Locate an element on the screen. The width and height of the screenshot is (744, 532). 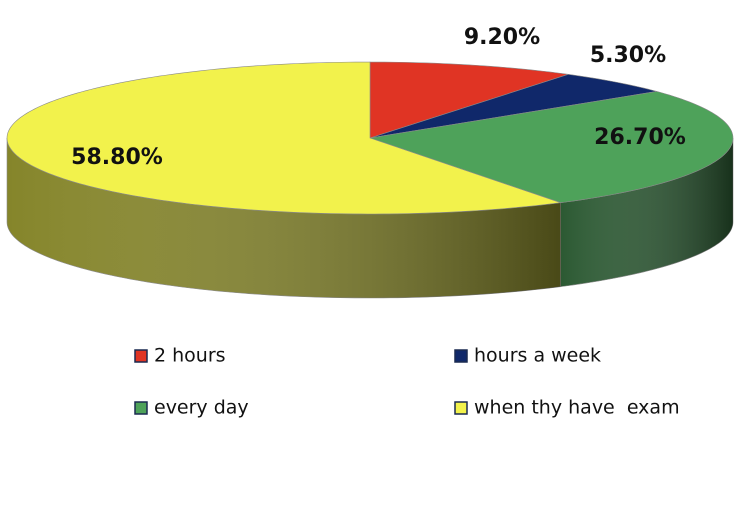
slice-side-shade is located at coordinates (646, 212).